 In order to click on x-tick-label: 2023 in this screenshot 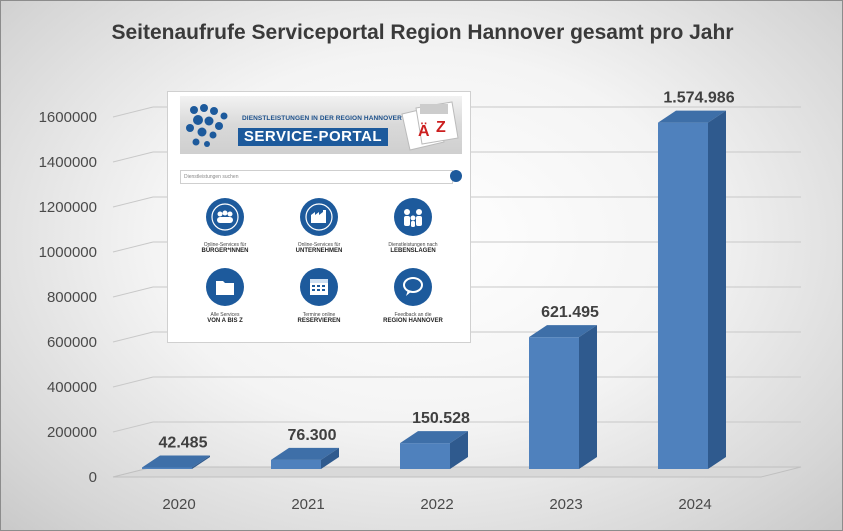, I will do `click(565, 504)`.